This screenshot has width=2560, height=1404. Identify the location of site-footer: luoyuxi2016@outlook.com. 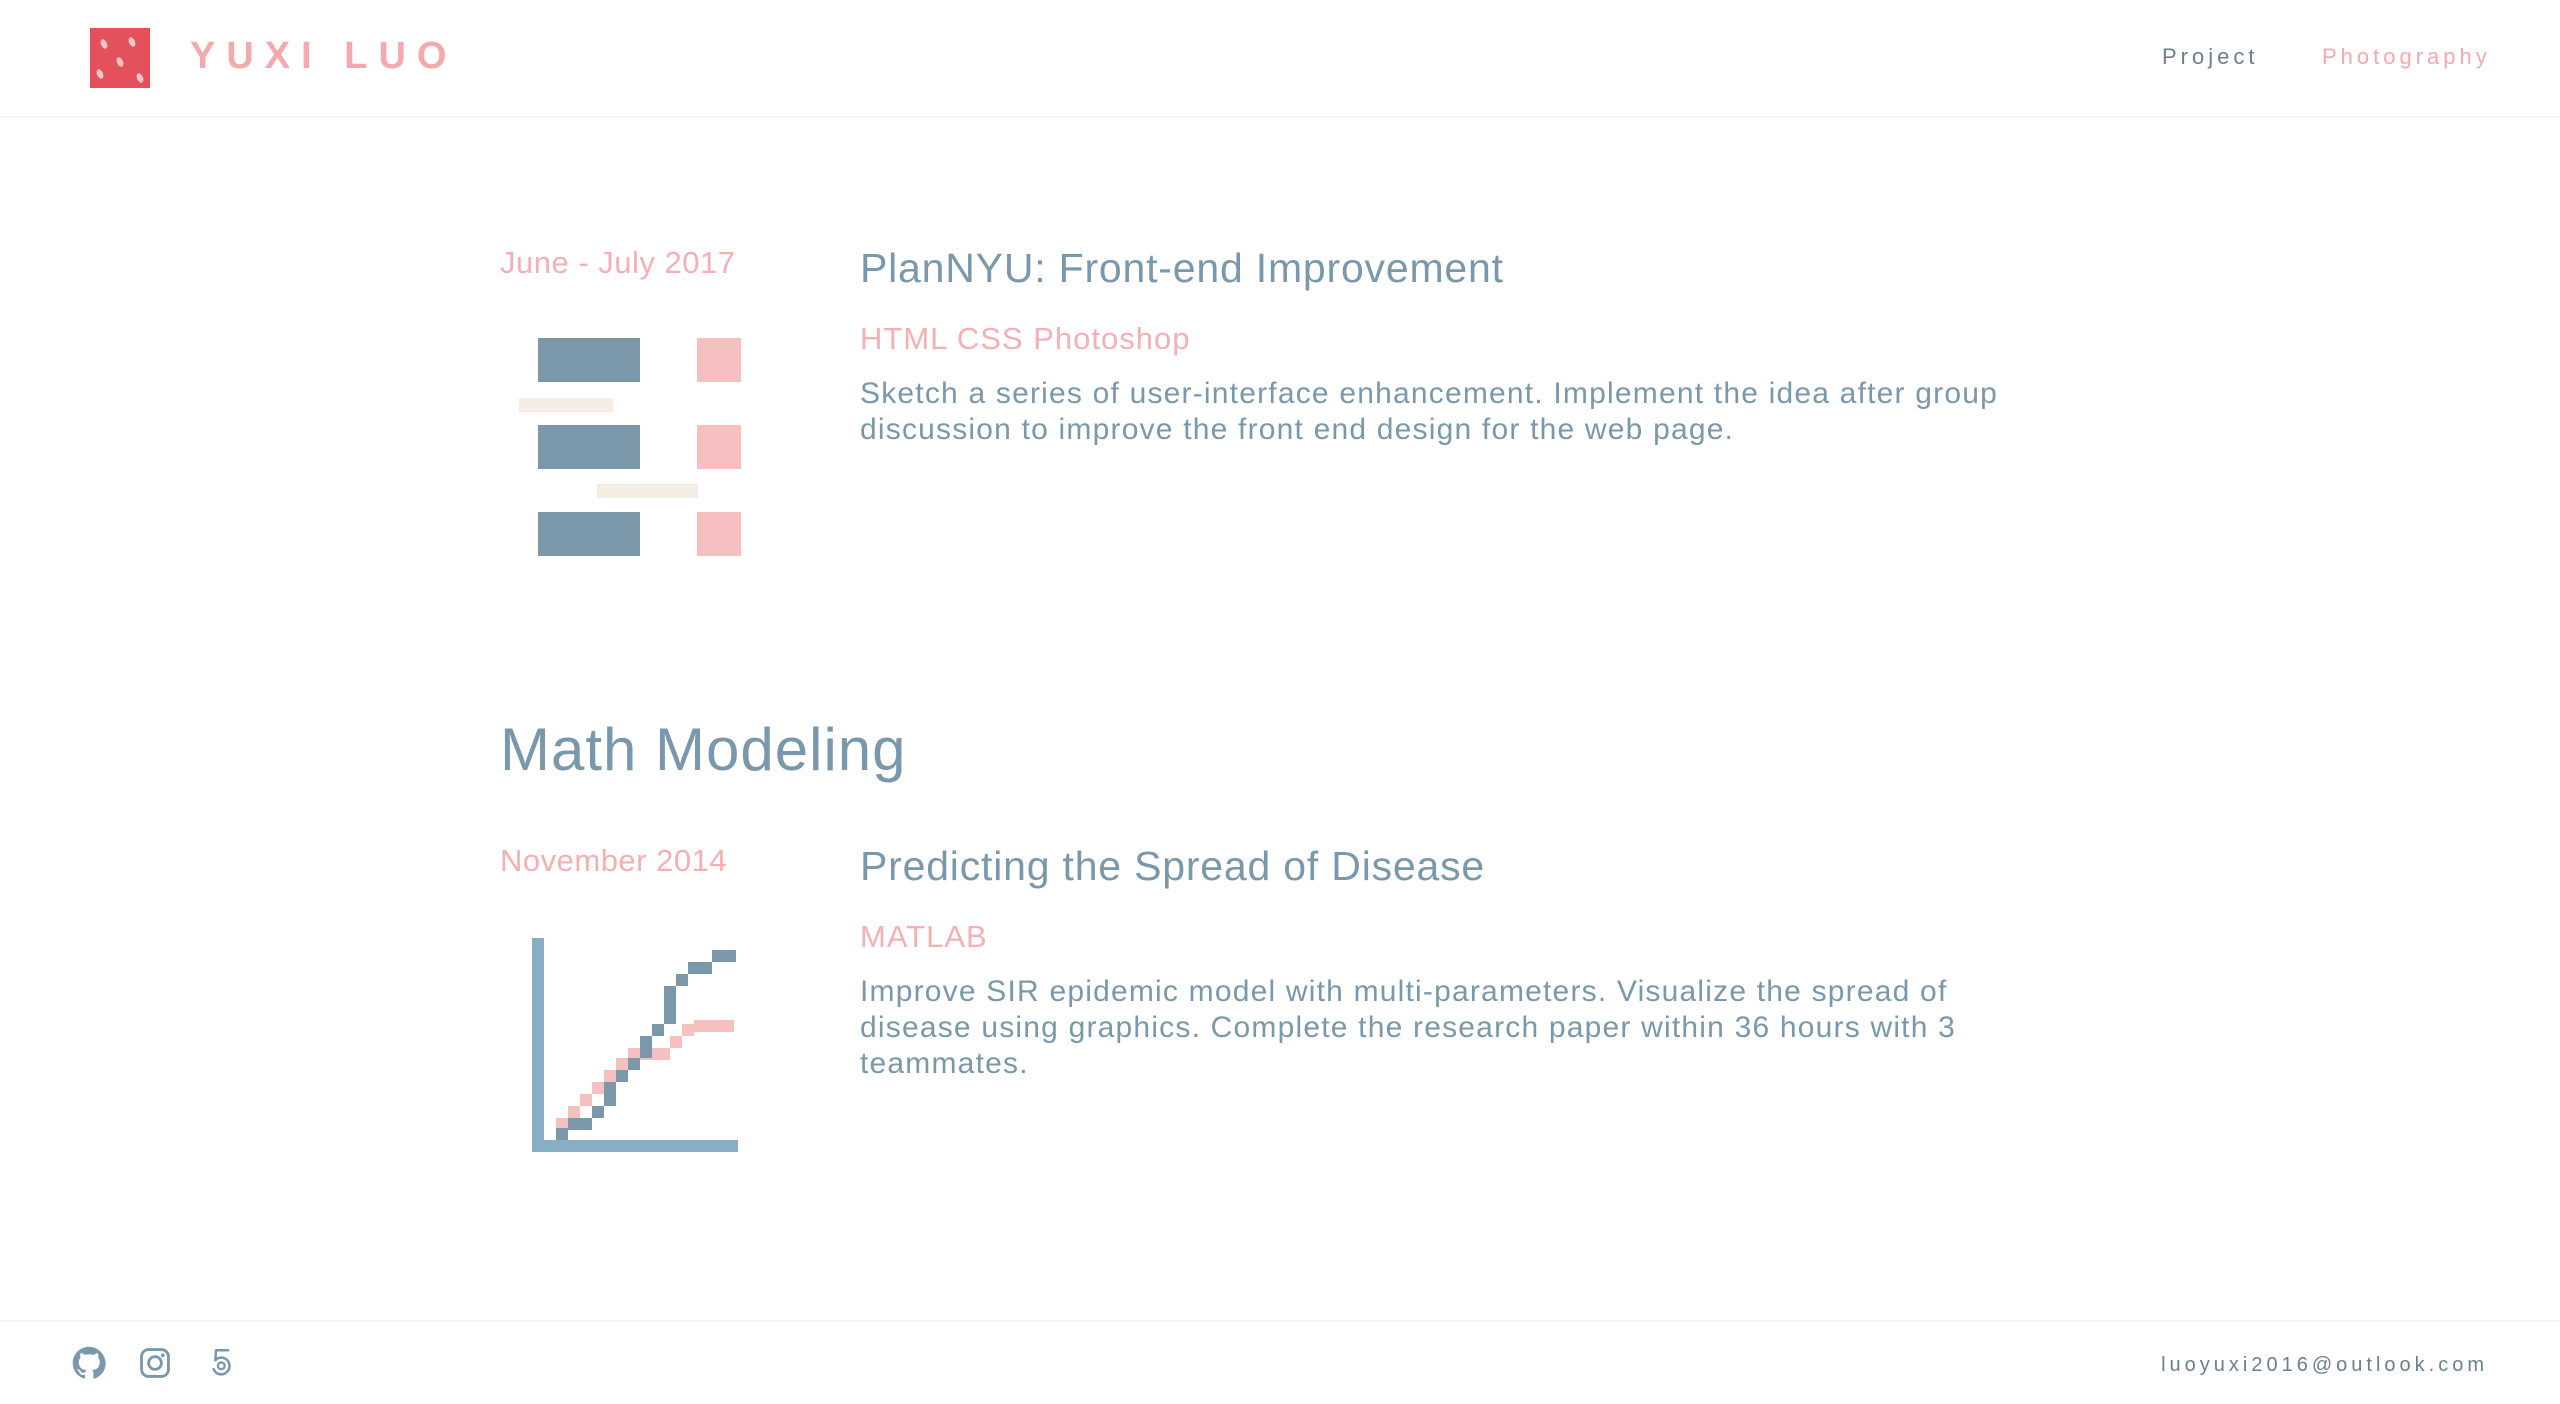
(1280, 1362).